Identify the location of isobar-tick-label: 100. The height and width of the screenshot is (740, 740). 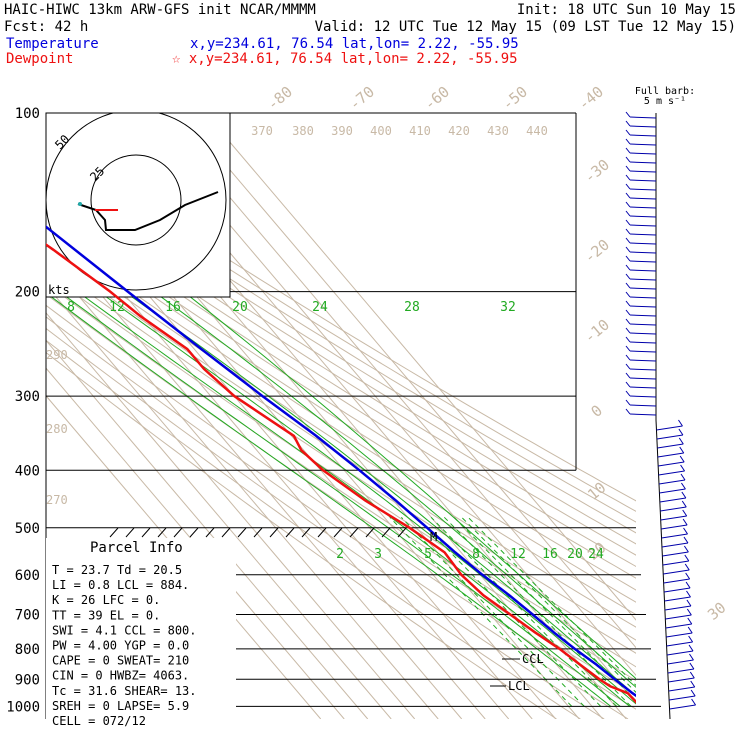
(27, 114).